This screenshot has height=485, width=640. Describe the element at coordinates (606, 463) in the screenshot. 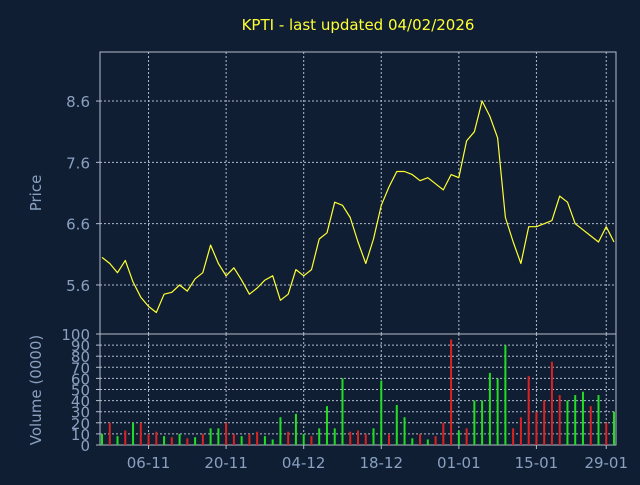

I see `x-tick-label: 29-01` at that location.